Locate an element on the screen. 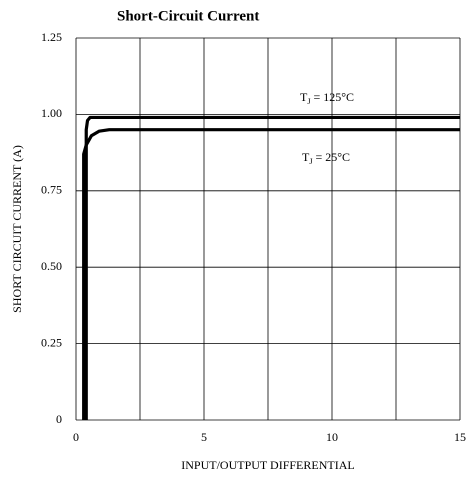  y-tick-label: 0.75 is located at coordinates (51, 190).